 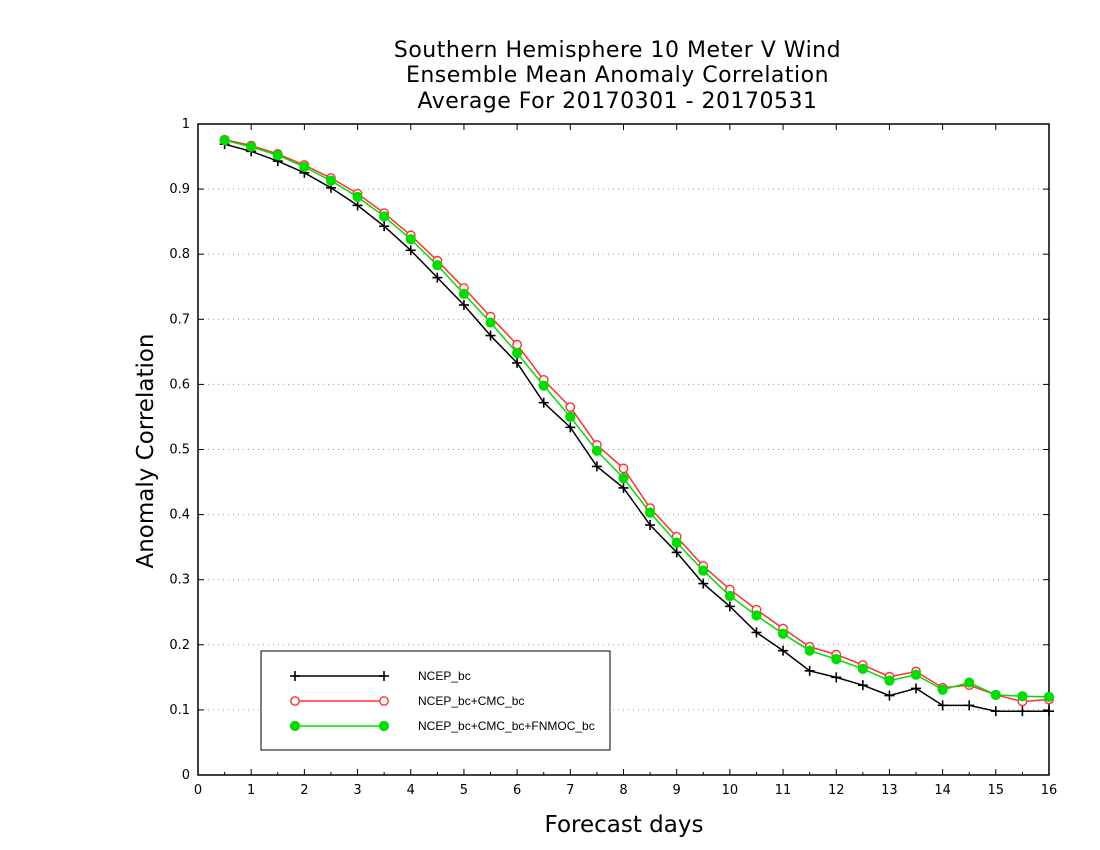 I want to click on x-tick-label: 4, so click(x=411, y=790).